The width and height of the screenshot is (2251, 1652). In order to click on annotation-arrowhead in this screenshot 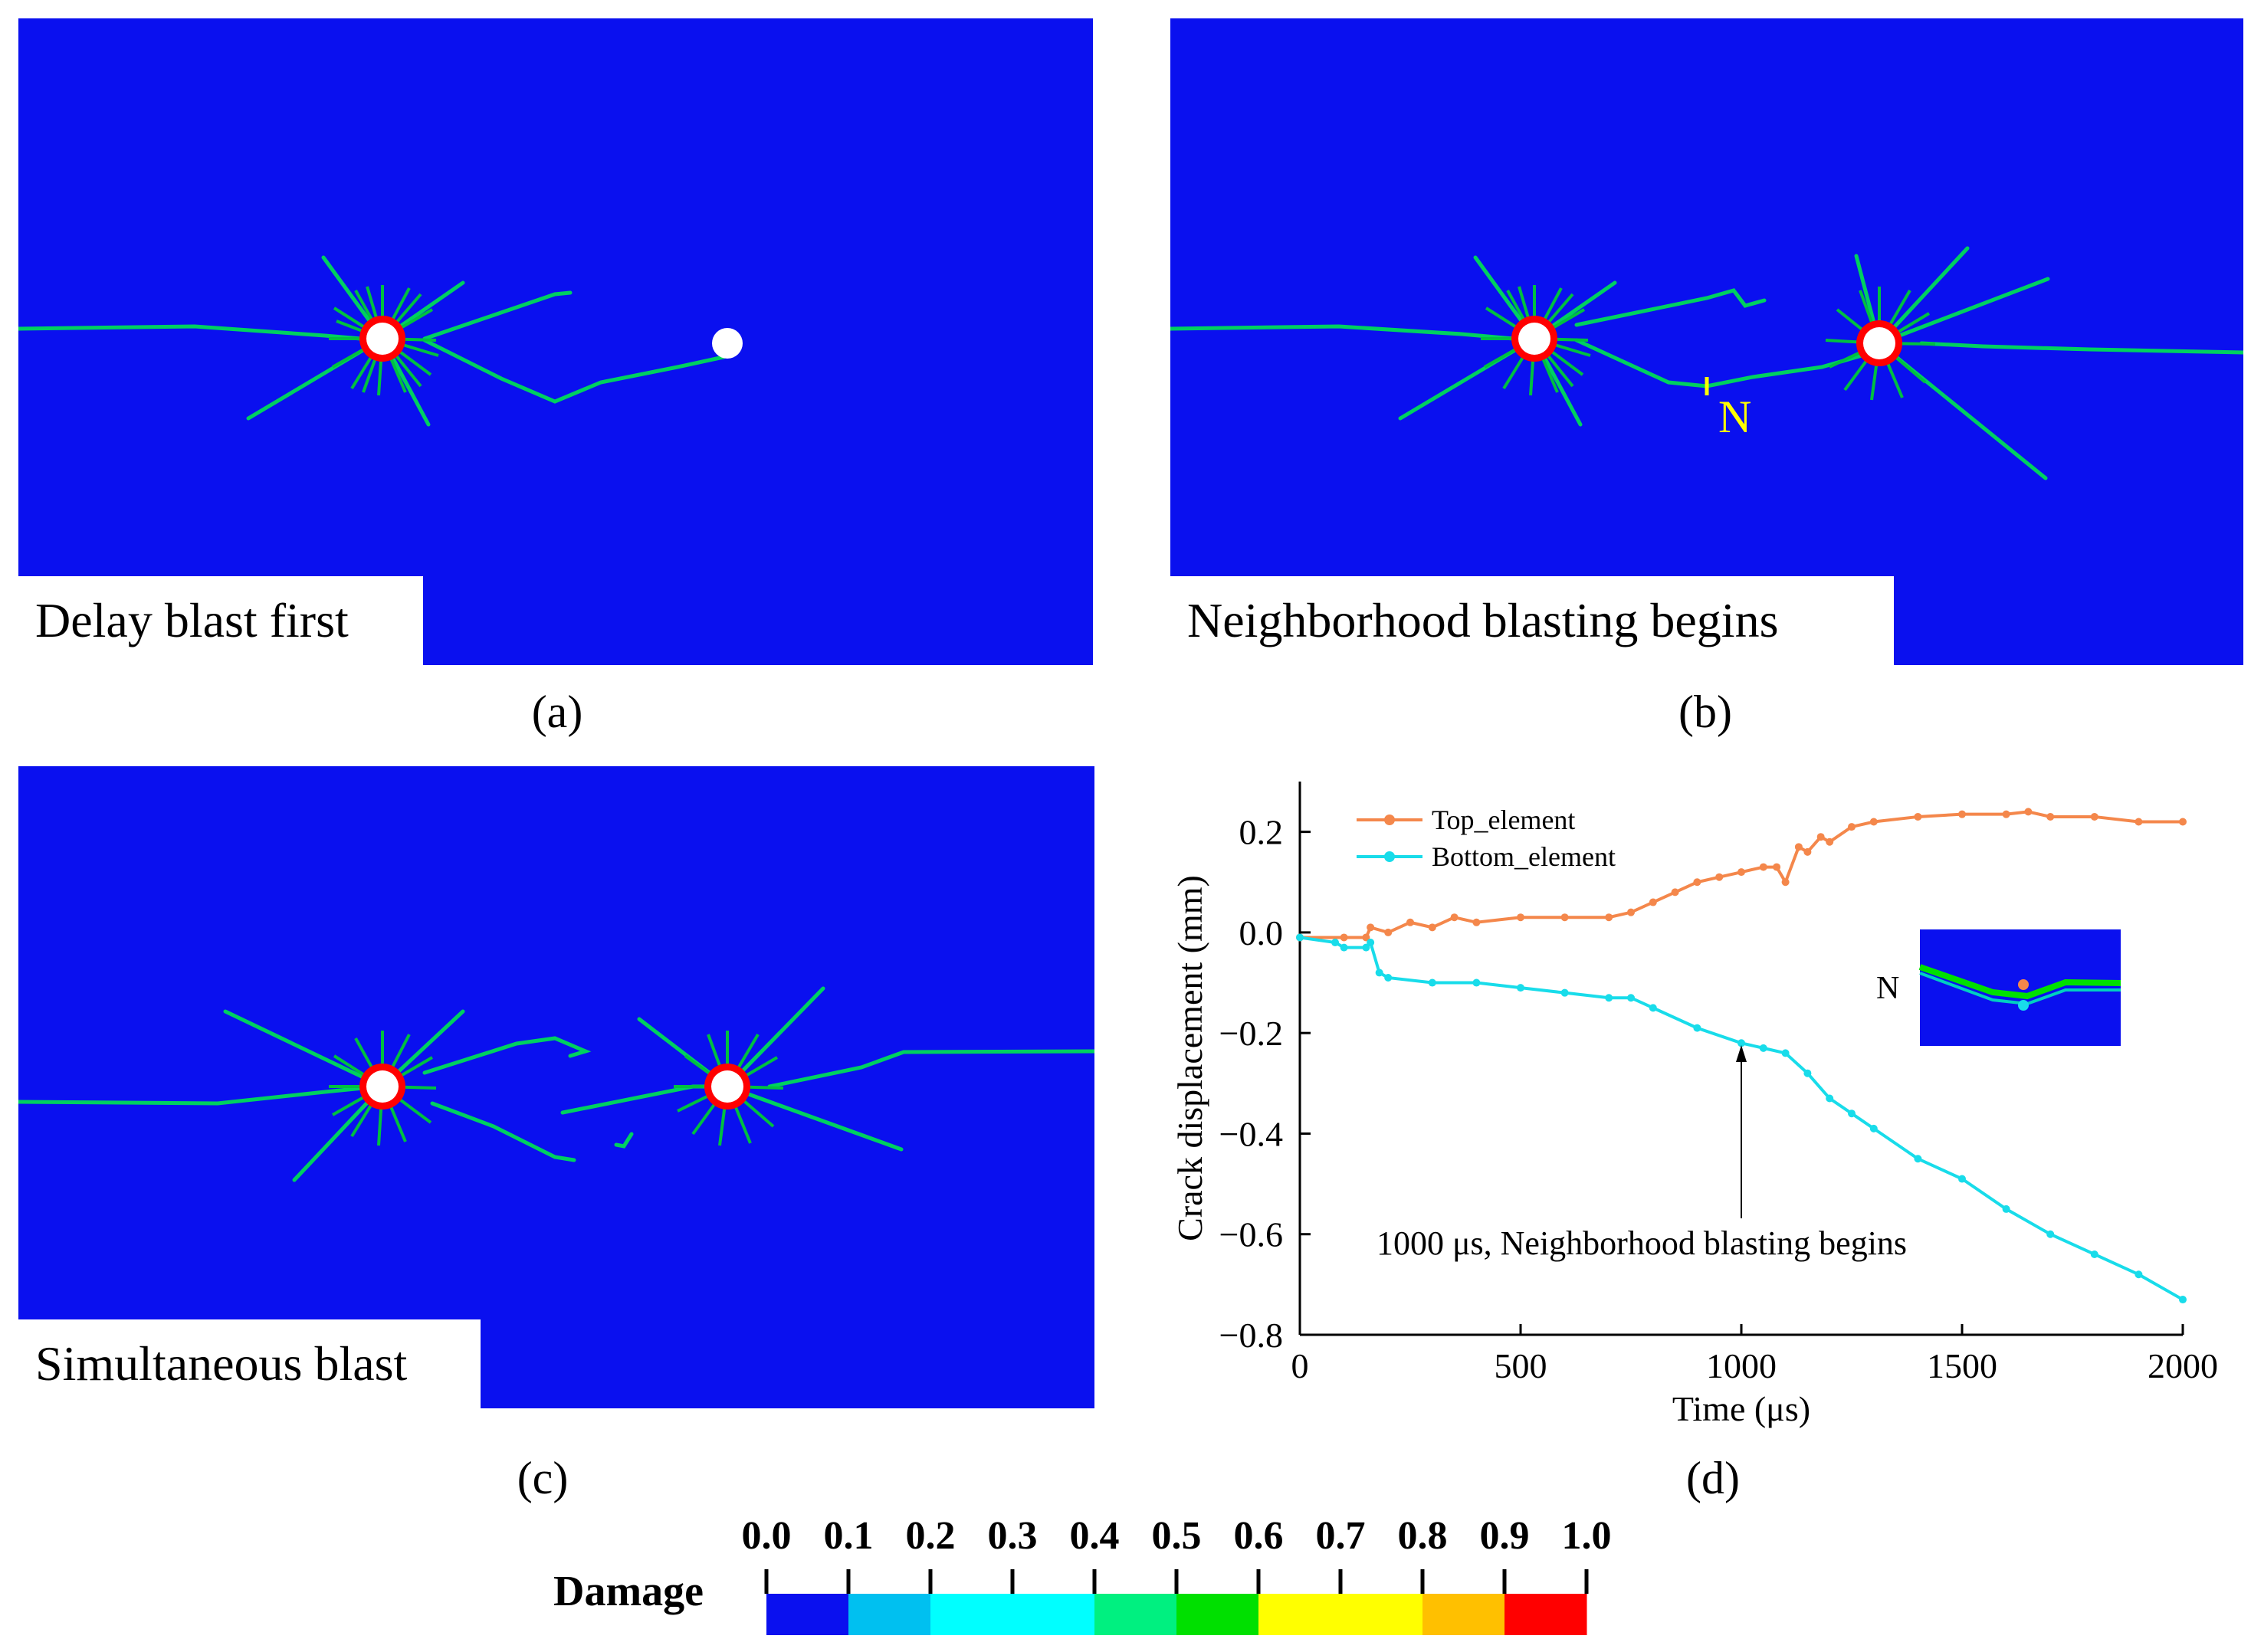, I will do `click(1742, 1053)`.